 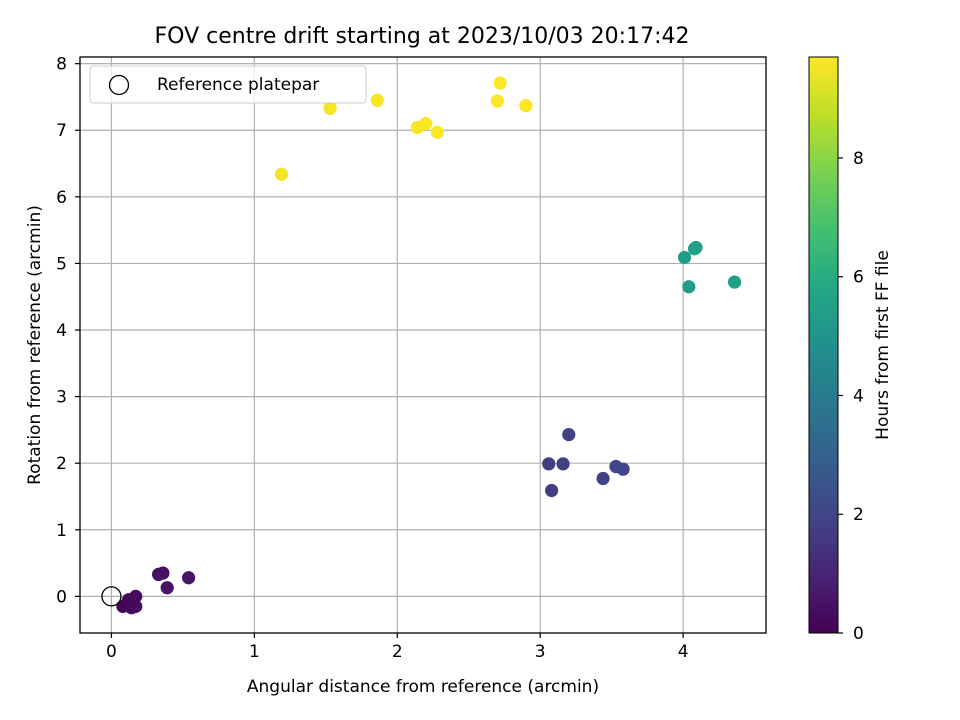 I want to click on colorbar-tick-label: 6, so click(x=858, y=278).